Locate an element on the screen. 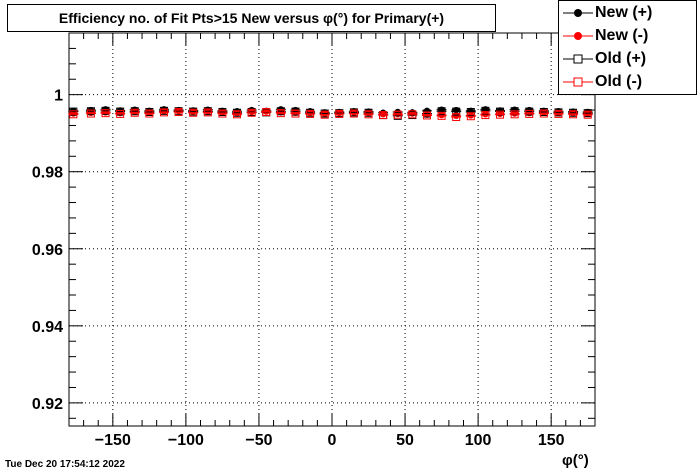 The height and width of the screenshot is (474, 698). x-tick-label: 0 is located at coordinates (332, 440).